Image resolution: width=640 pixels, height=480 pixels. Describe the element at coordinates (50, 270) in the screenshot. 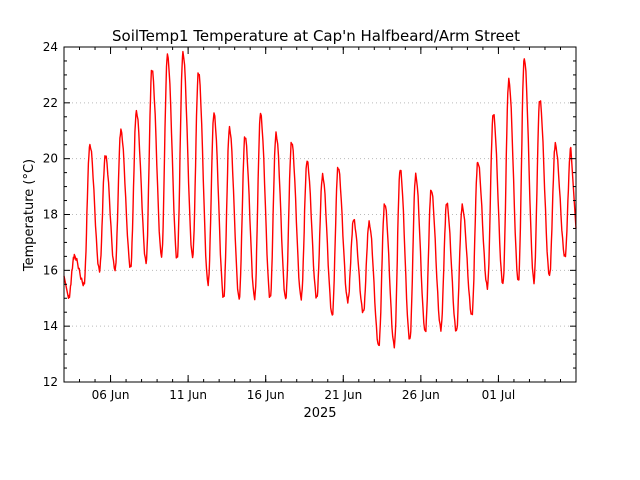

I see `y-tick-label-16: 16` at that location.